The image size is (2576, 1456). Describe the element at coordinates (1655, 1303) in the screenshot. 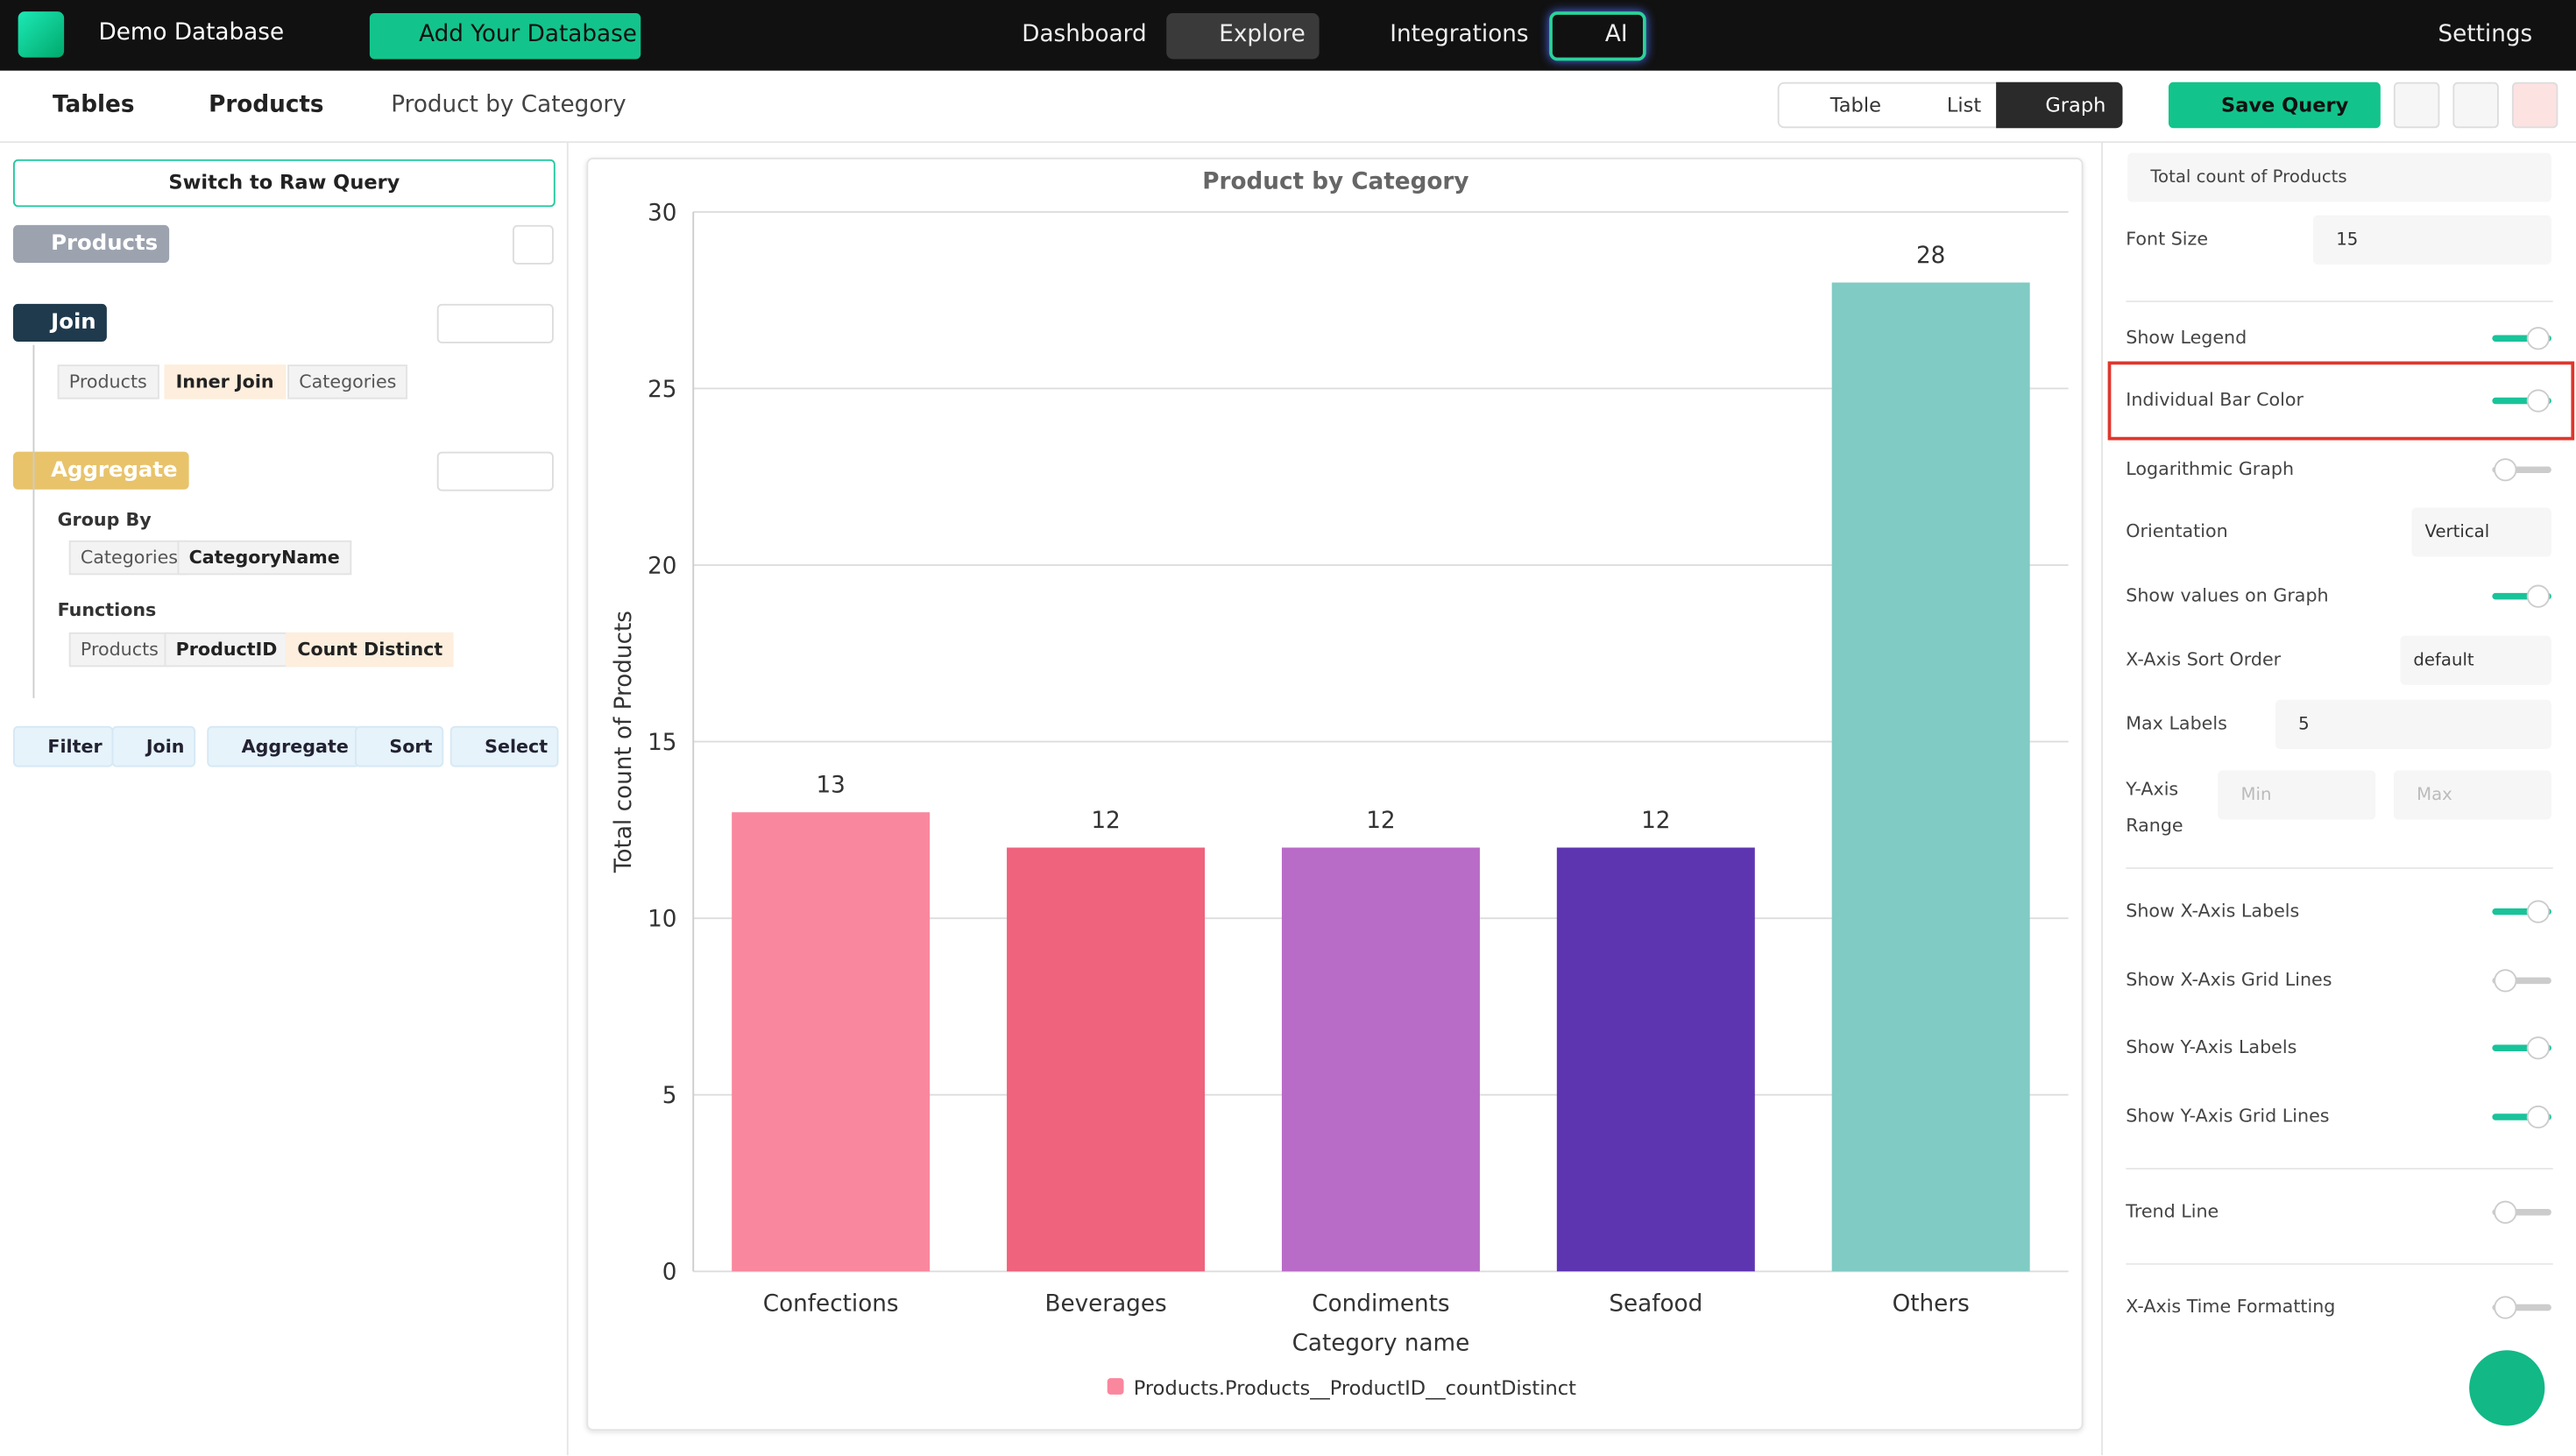

I see `x-tick-label: Seafood` at that location.